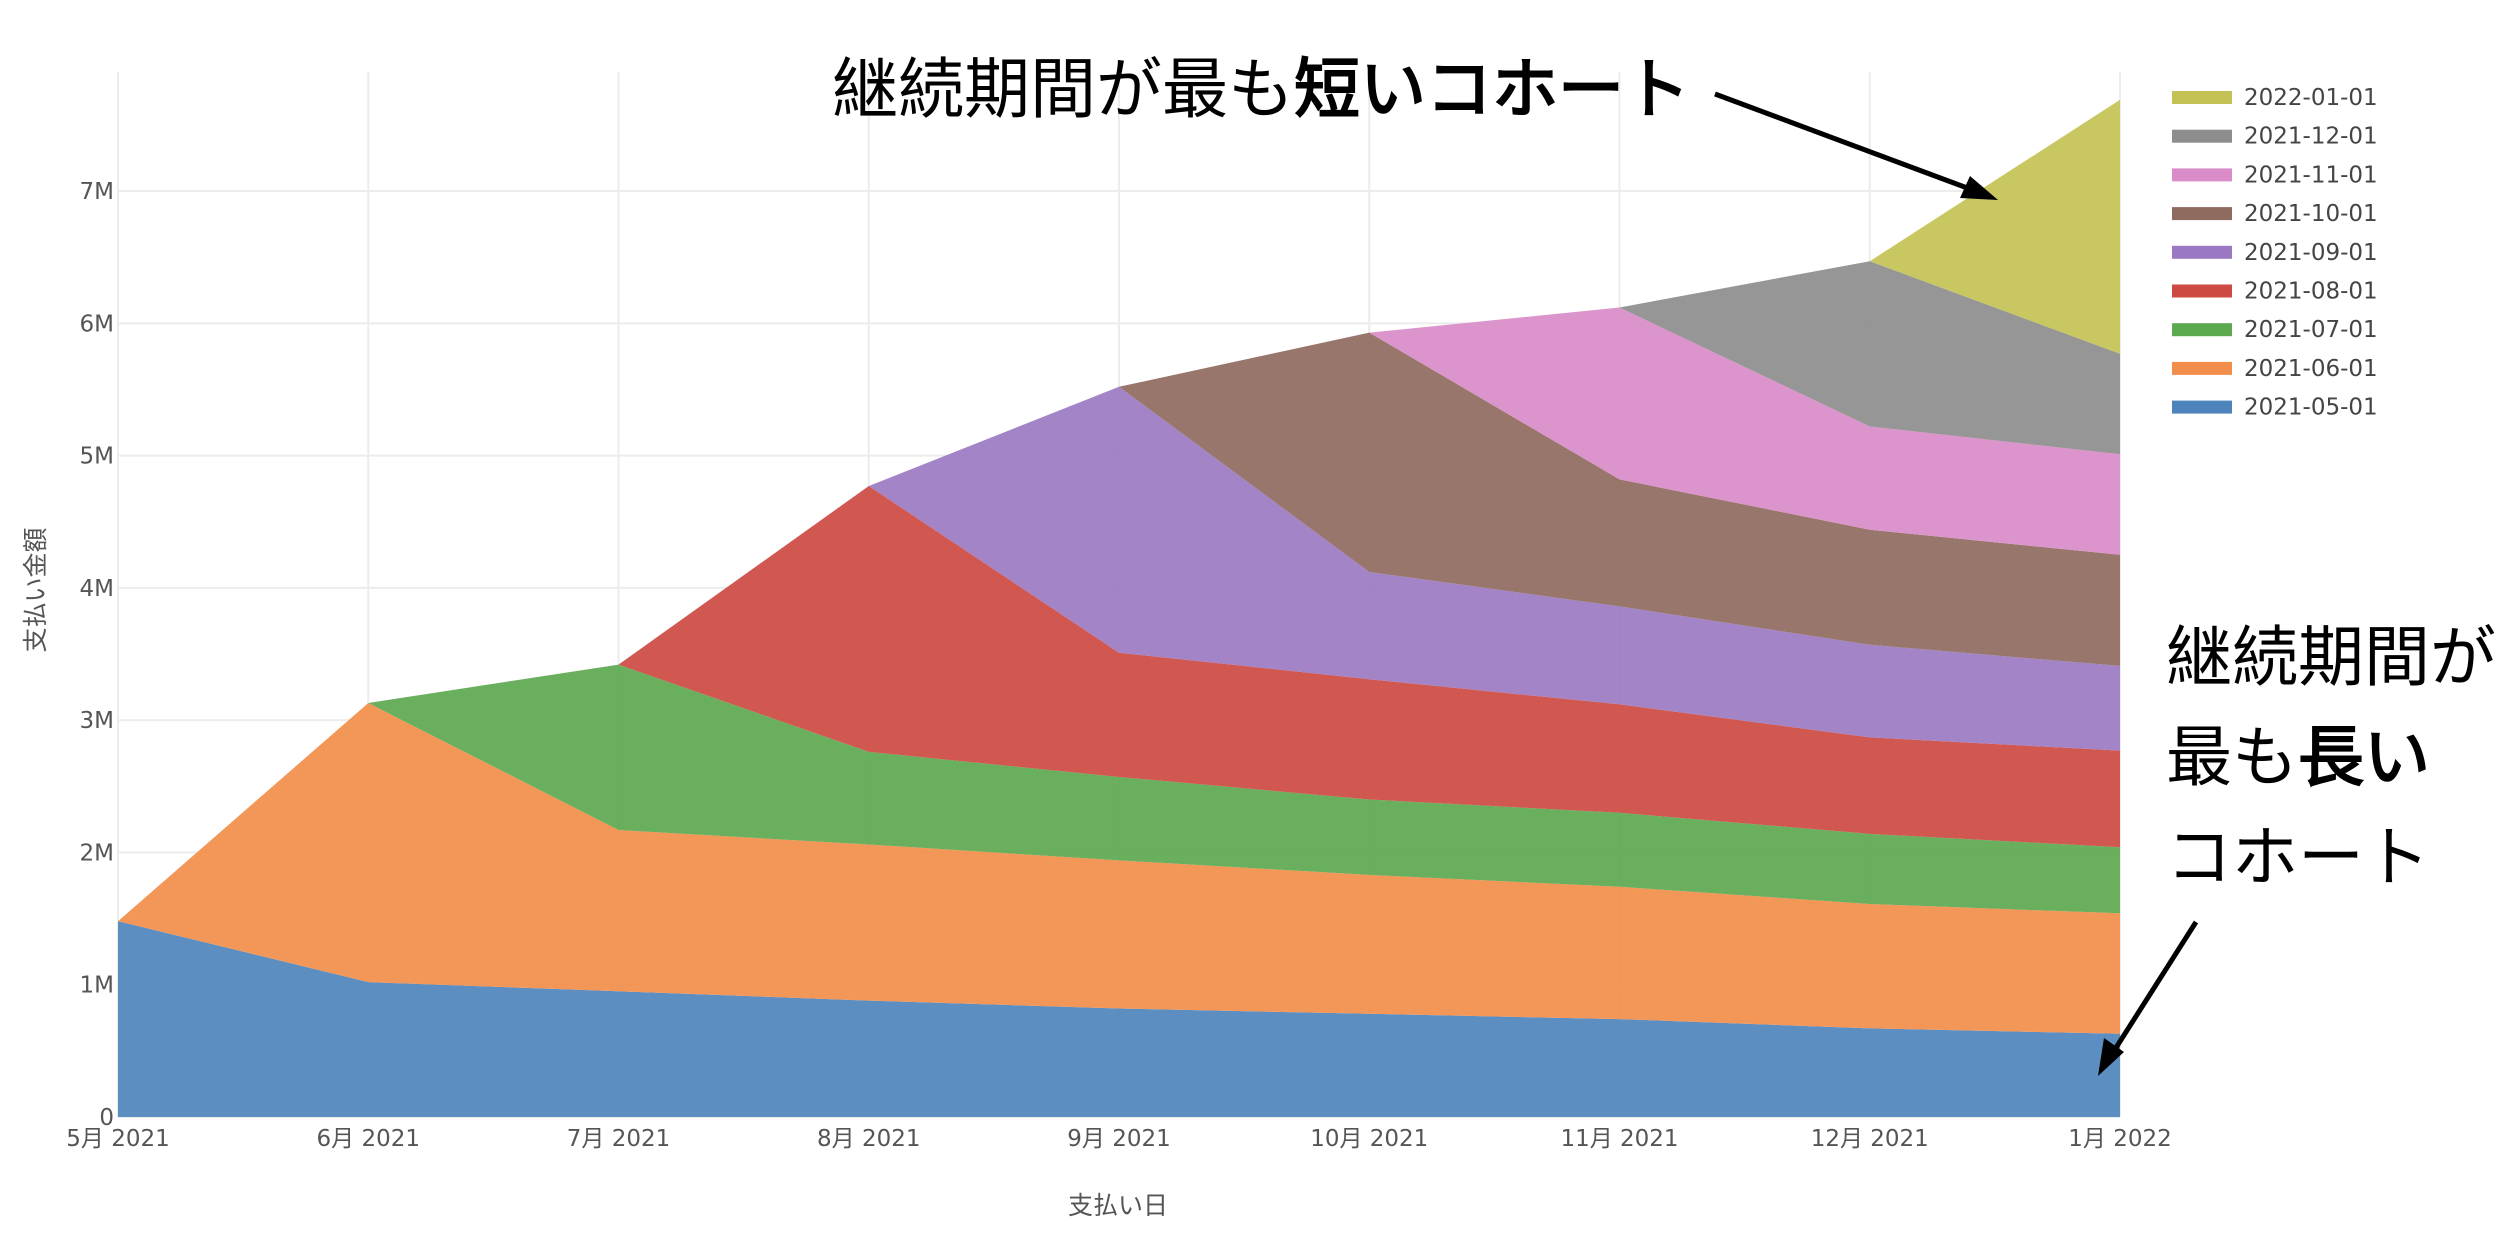  Describe the element at coordinates (106, 1118) in the screenshot. I see `y-tick-label: 0` at that location.